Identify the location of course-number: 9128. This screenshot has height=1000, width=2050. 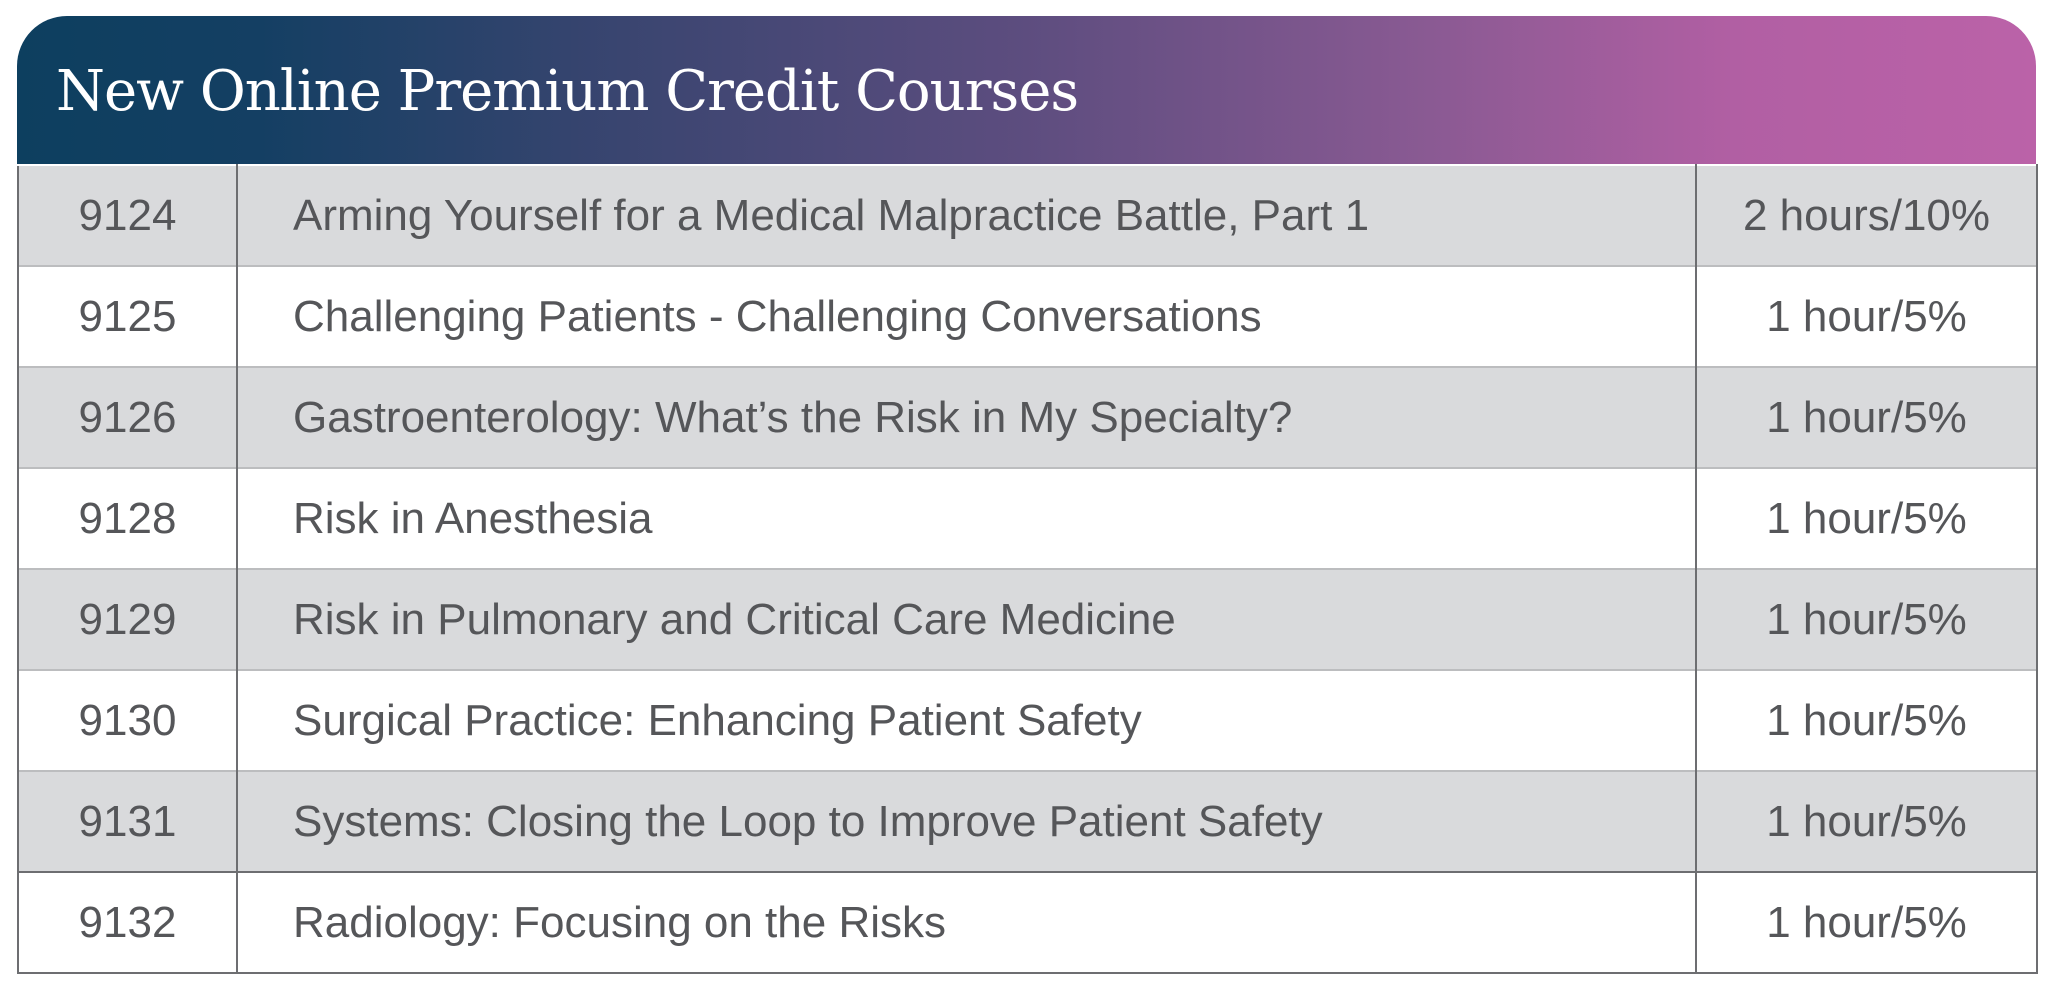
(127, 518).